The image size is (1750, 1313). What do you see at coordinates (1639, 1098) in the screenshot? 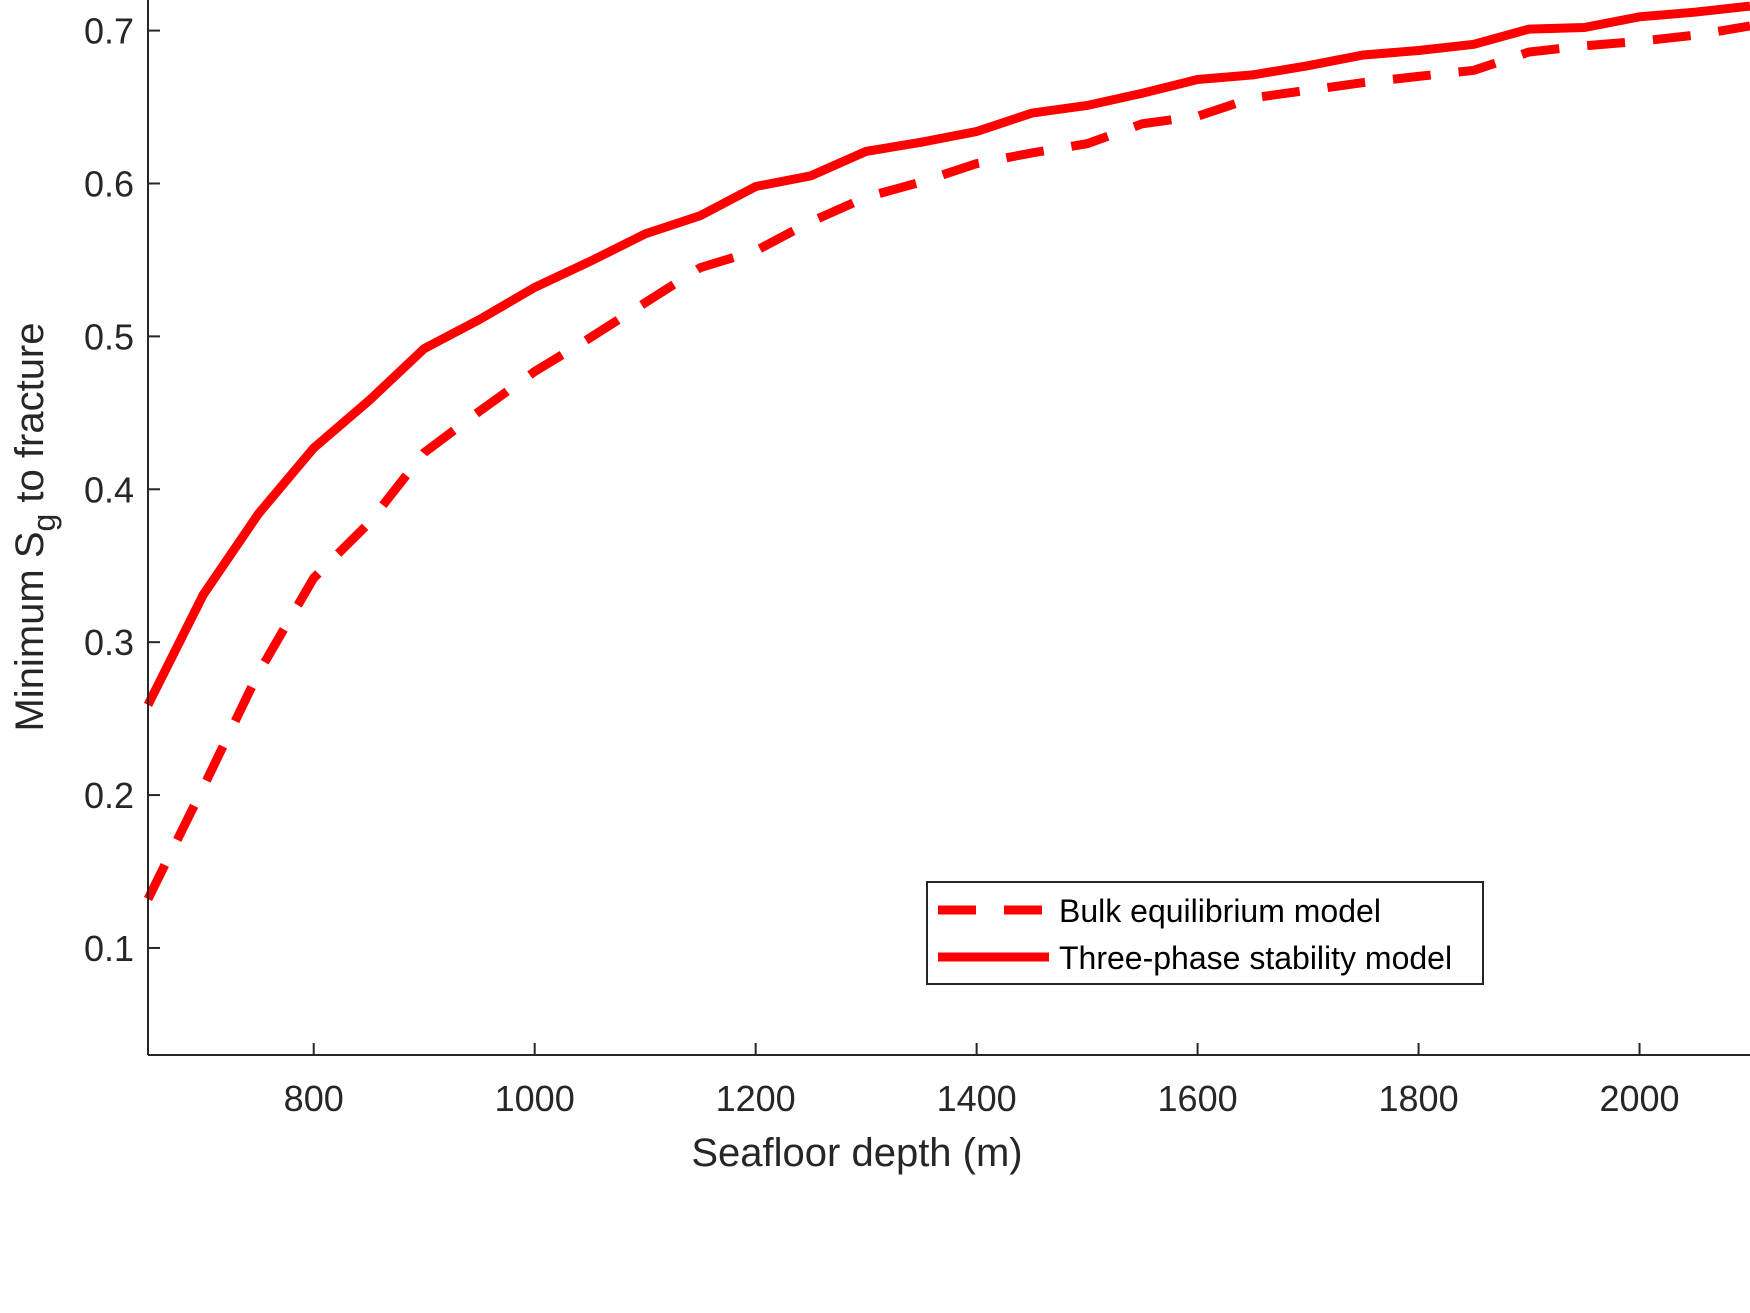
I see `x-tick-label: 2000` at bounding box center [1639, 1098].